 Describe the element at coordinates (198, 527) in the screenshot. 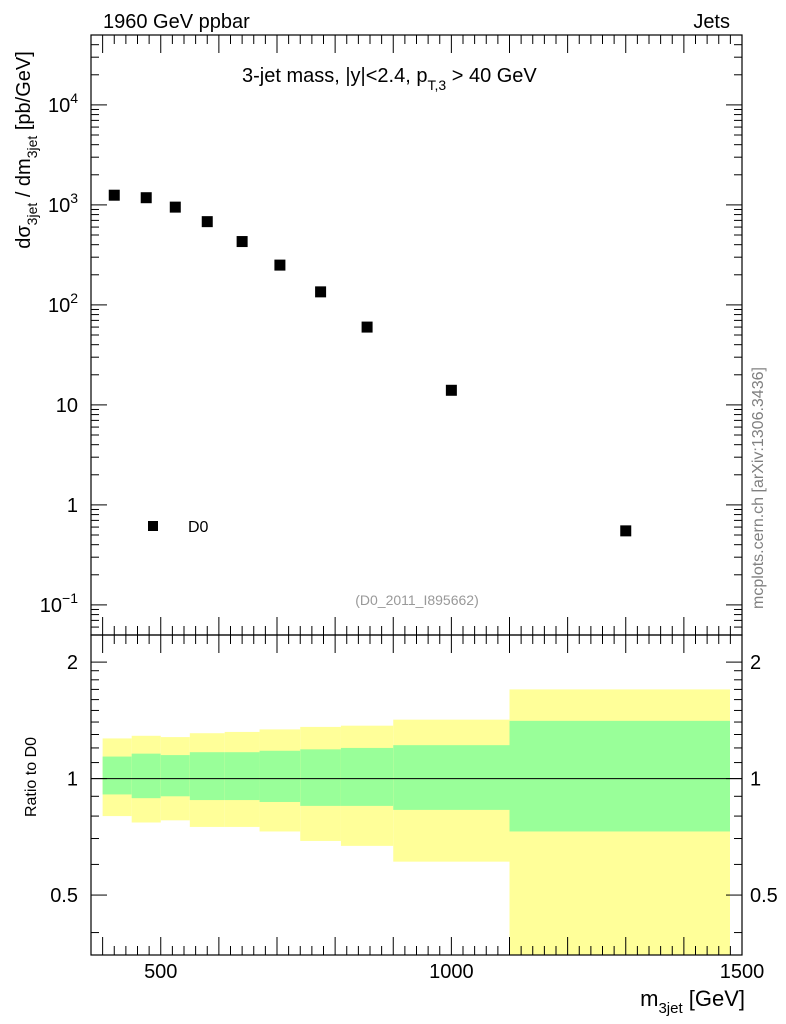

I see `legend-label: D0` at that location.